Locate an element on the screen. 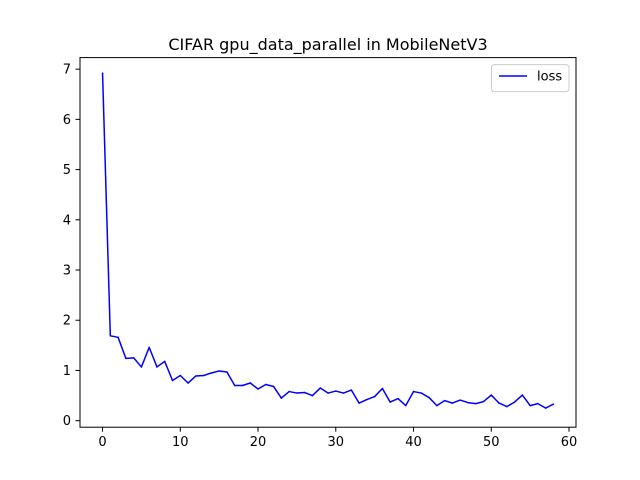 Image resolution: width=640 pixels, height=480 pixels. y-tick-label: 6 is located at coordinates (67, 120).